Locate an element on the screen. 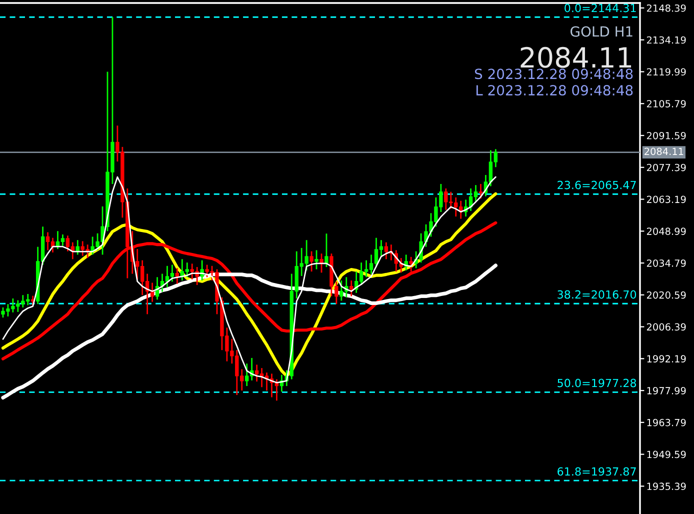 This screenshot has height=514, width=694. y-tick-label: 2063.19 is located at coordinates (666, 200).